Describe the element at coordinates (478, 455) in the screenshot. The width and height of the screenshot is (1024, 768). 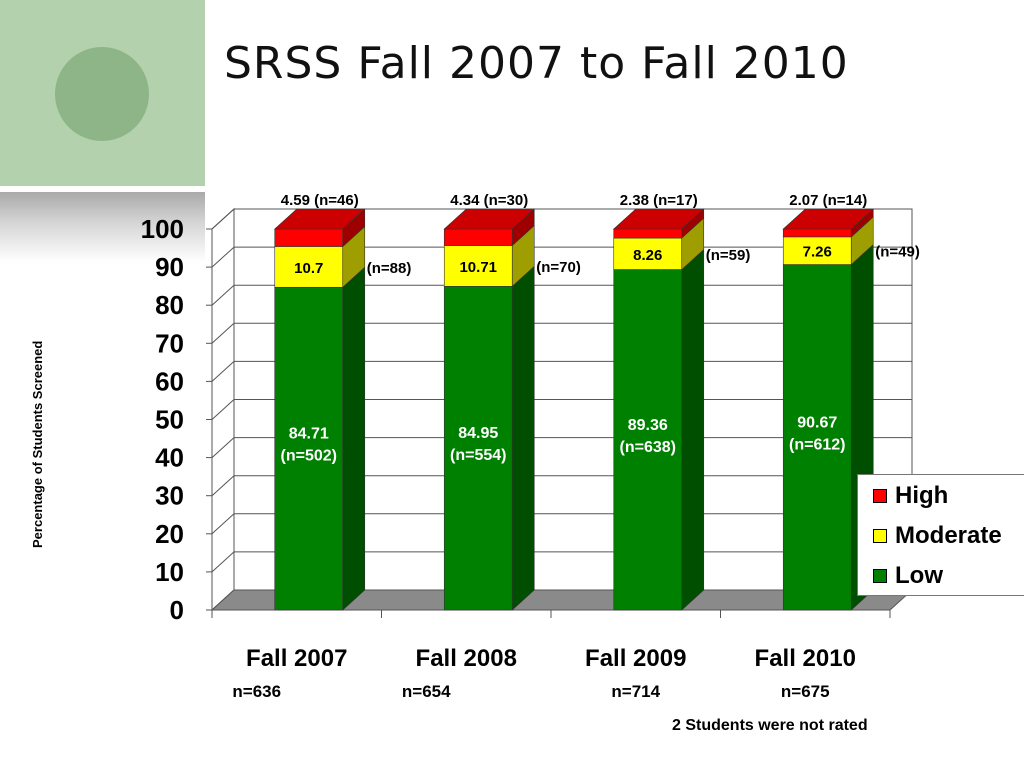
I see `data-label-low-count: (n=554)` at that location.